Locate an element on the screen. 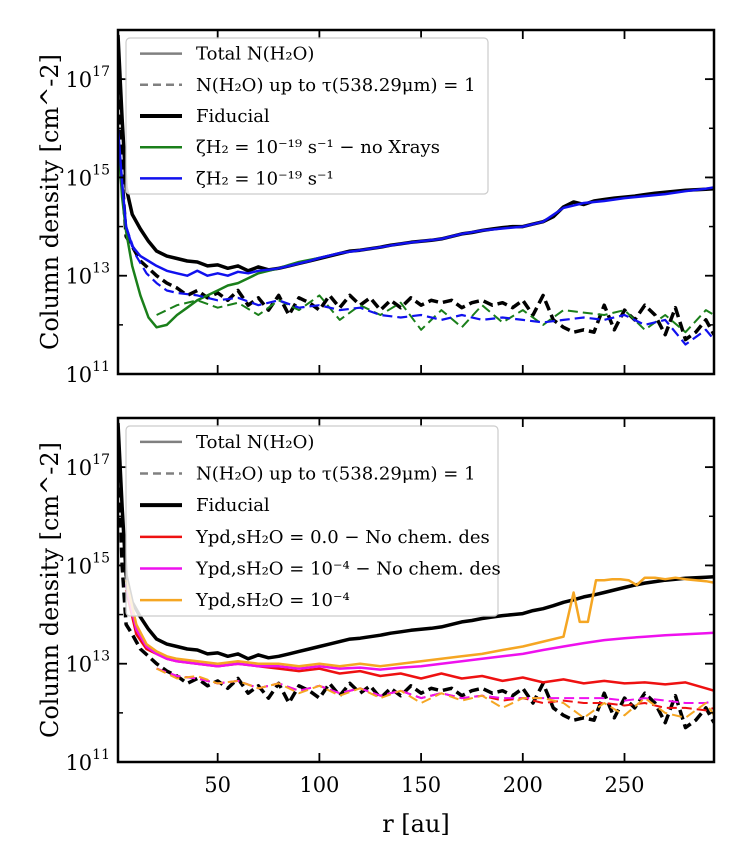 Image resolution: width=747 pixels, height=862 pixels. bottom-y-axis-label: Column density [cm^-2] is located at coordinates (50, 590).